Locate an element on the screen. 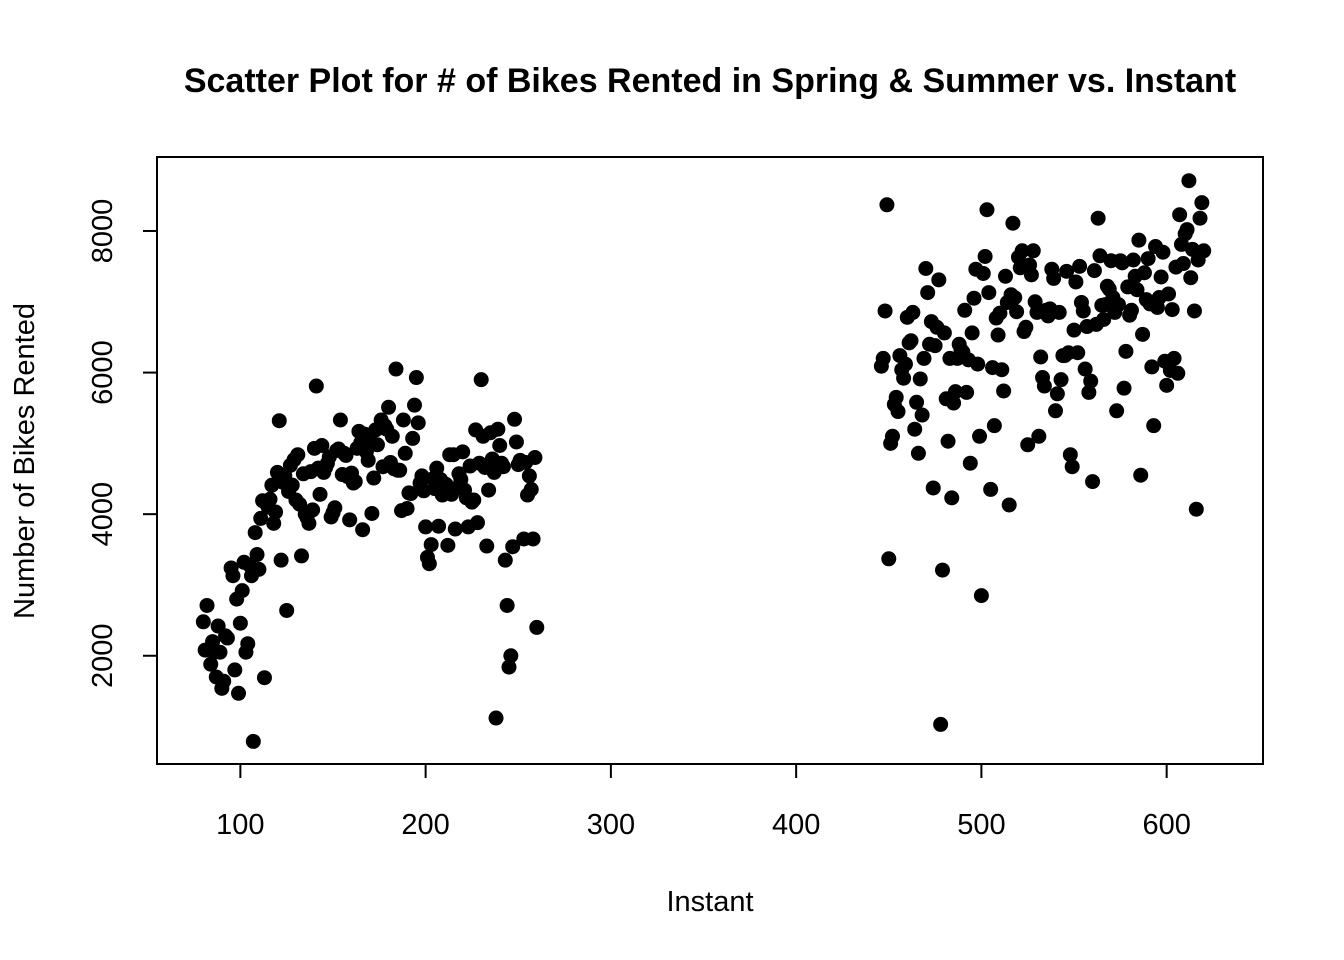  x-tick-label: 600 is located at coordinates (1166, 825).